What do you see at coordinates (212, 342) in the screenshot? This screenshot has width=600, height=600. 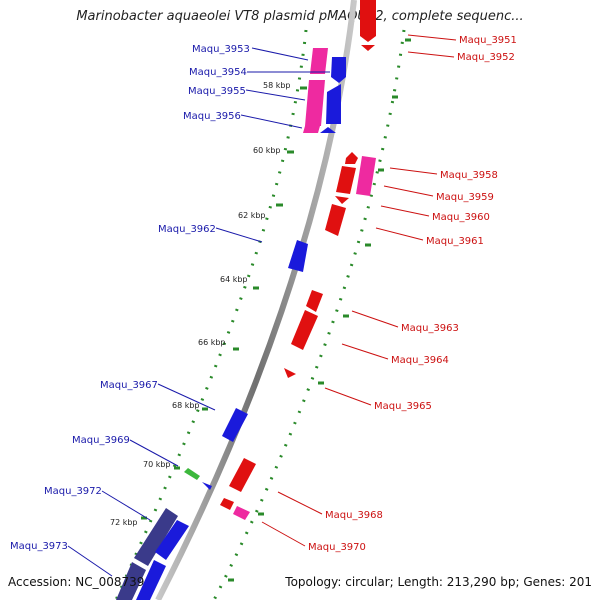 I see `tick-66-kbp: 66 kbp` at bounding box center [212, 342].